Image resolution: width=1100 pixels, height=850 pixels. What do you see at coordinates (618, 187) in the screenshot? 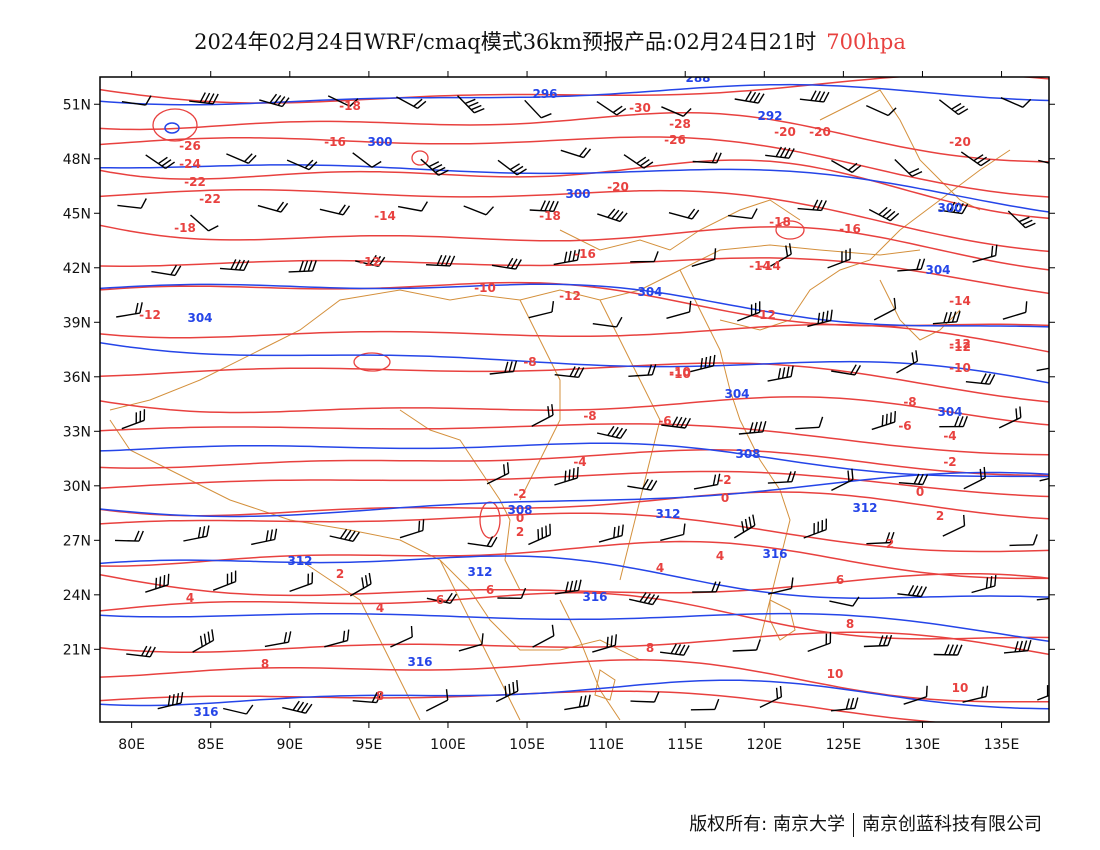
I see `temperature-label: -20` at bounding box center [618, 187].